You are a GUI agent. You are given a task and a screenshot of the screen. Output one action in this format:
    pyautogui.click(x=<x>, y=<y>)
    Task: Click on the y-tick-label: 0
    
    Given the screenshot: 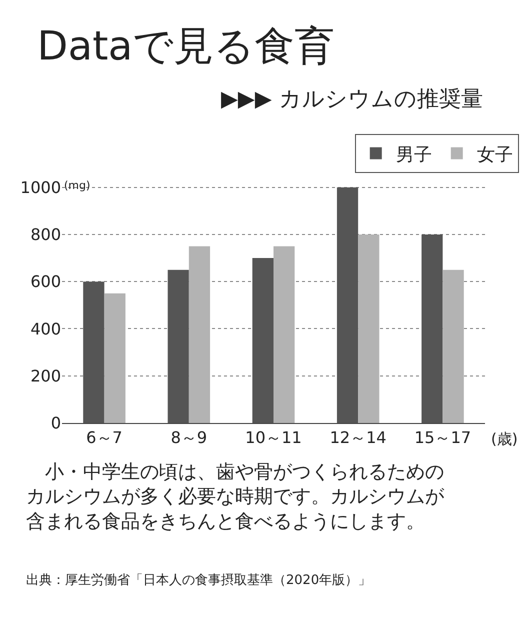 What is the action you would take?
    pyautogui.click(x=55, y=423)
    